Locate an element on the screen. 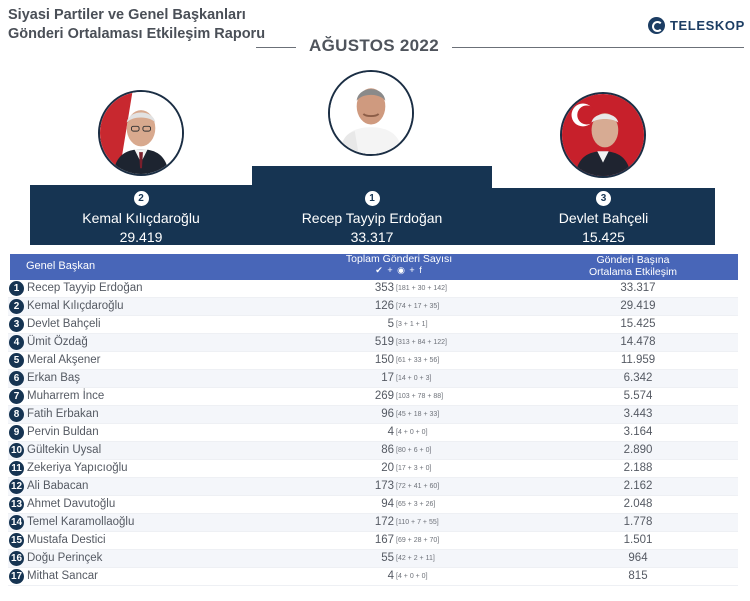 The image size is (750, 601). table-row: 5 Meral Akşener 150 [61 + 33 + 56] 11.959 is located at coordinates (373, 361).